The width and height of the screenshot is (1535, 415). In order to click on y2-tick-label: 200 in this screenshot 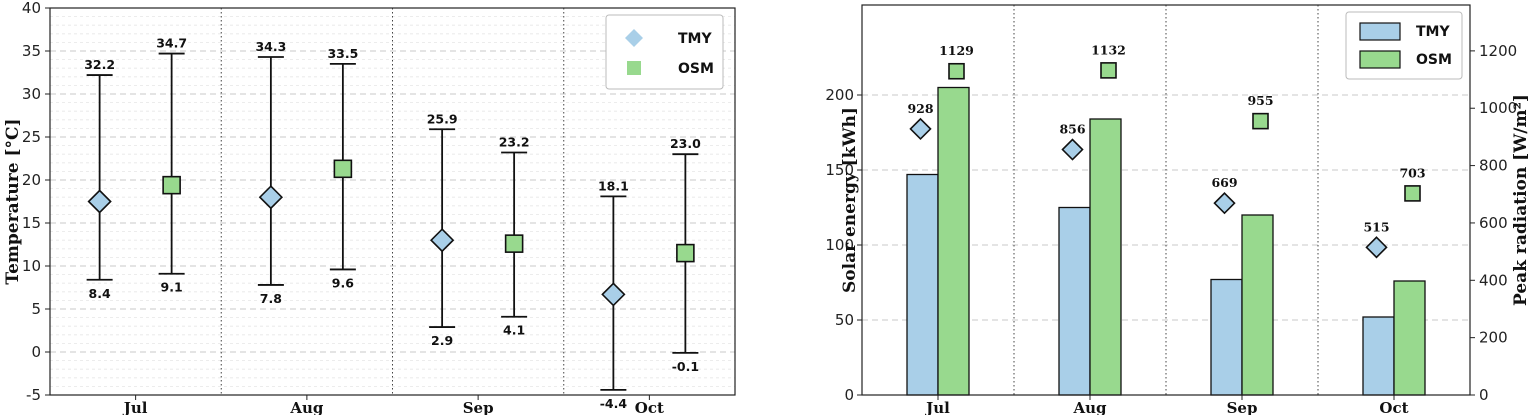, I will do `click(1493, 338)`.